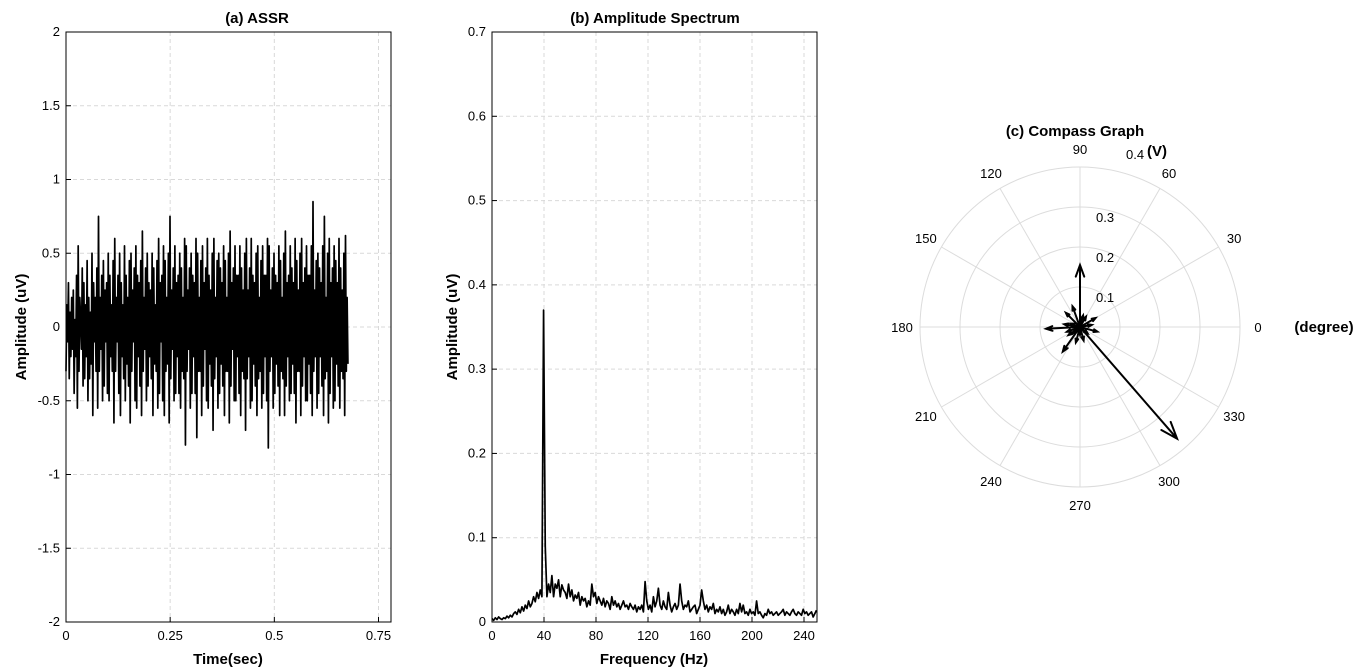 This screenshot has width=1362, height=671. What do you see at coordinates (654, 18) in the screenshot?
I see `panel-b-title: (b) Amplitude Spectrum` at bounding box center [654, 18].